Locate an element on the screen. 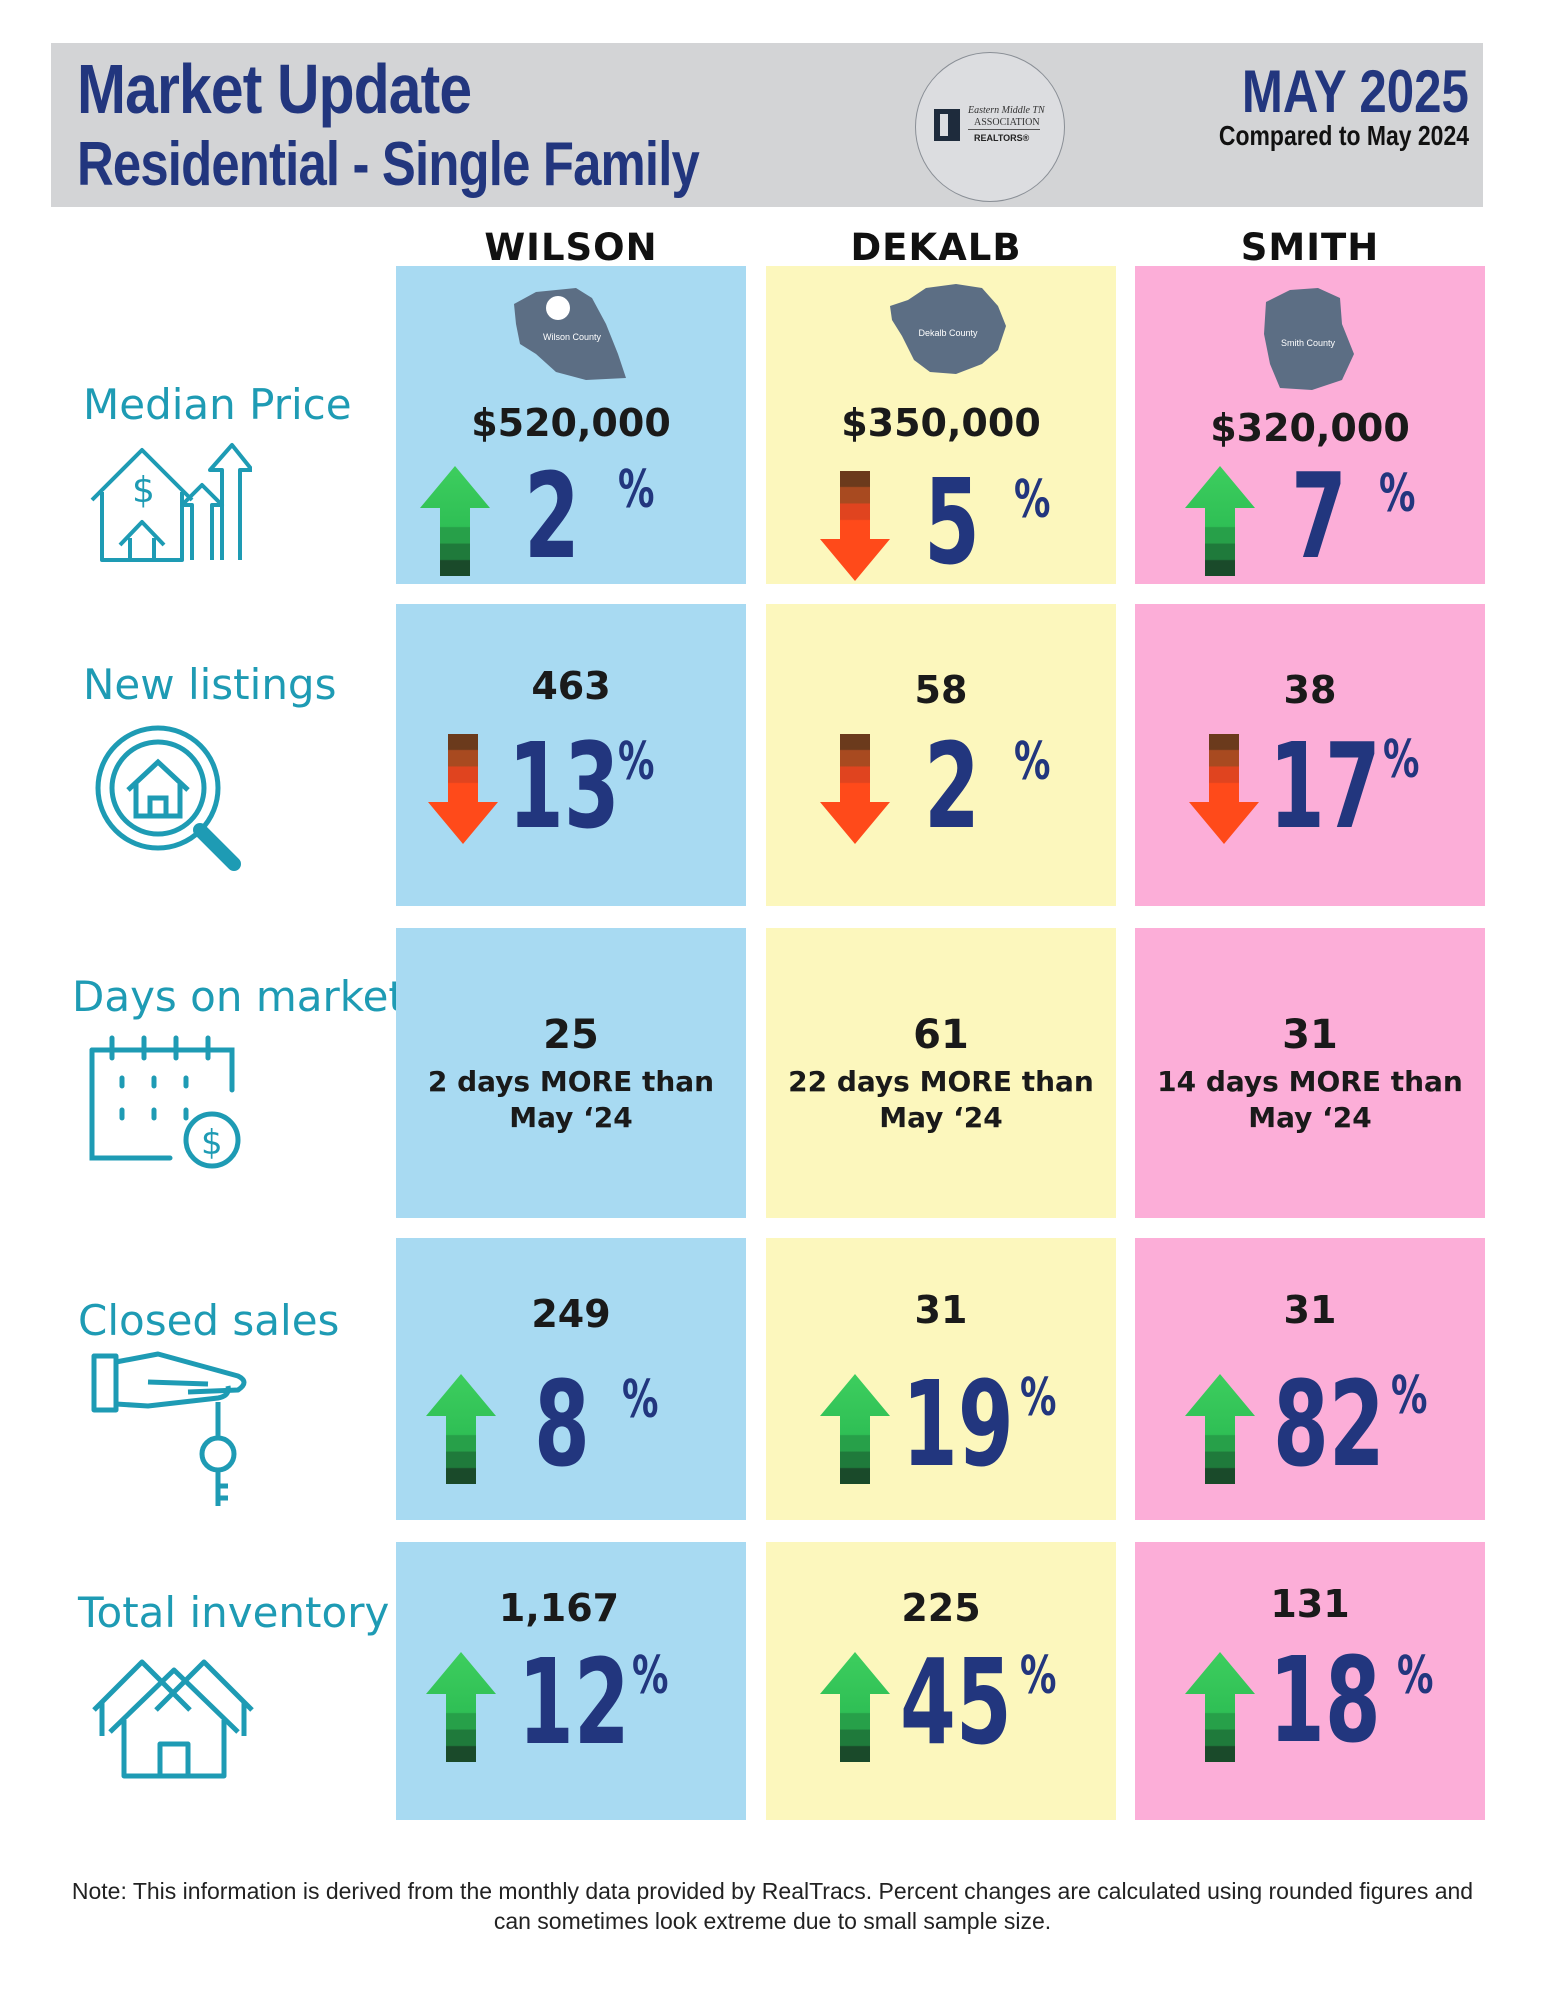 The image size is (1545, 2000). wilson-total-inventory-card: 1,167 12 % is located at coordinates (571, 1681).